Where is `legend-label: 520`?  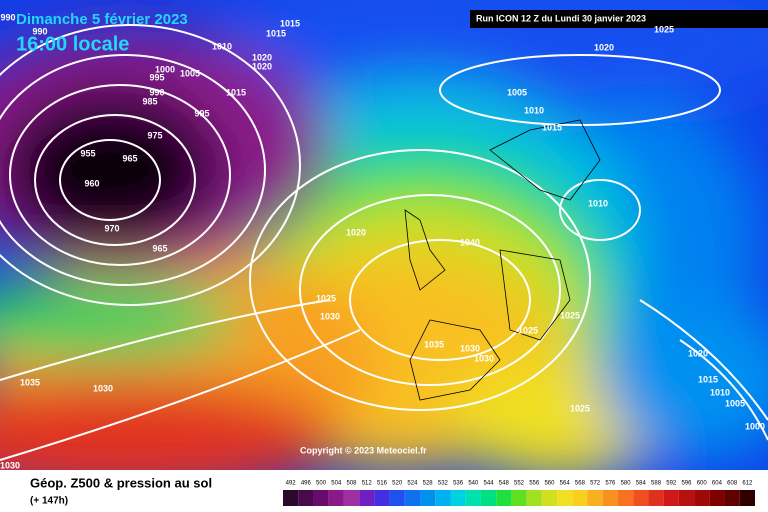
legend-label: 520 is located at coordinates (397, 484).